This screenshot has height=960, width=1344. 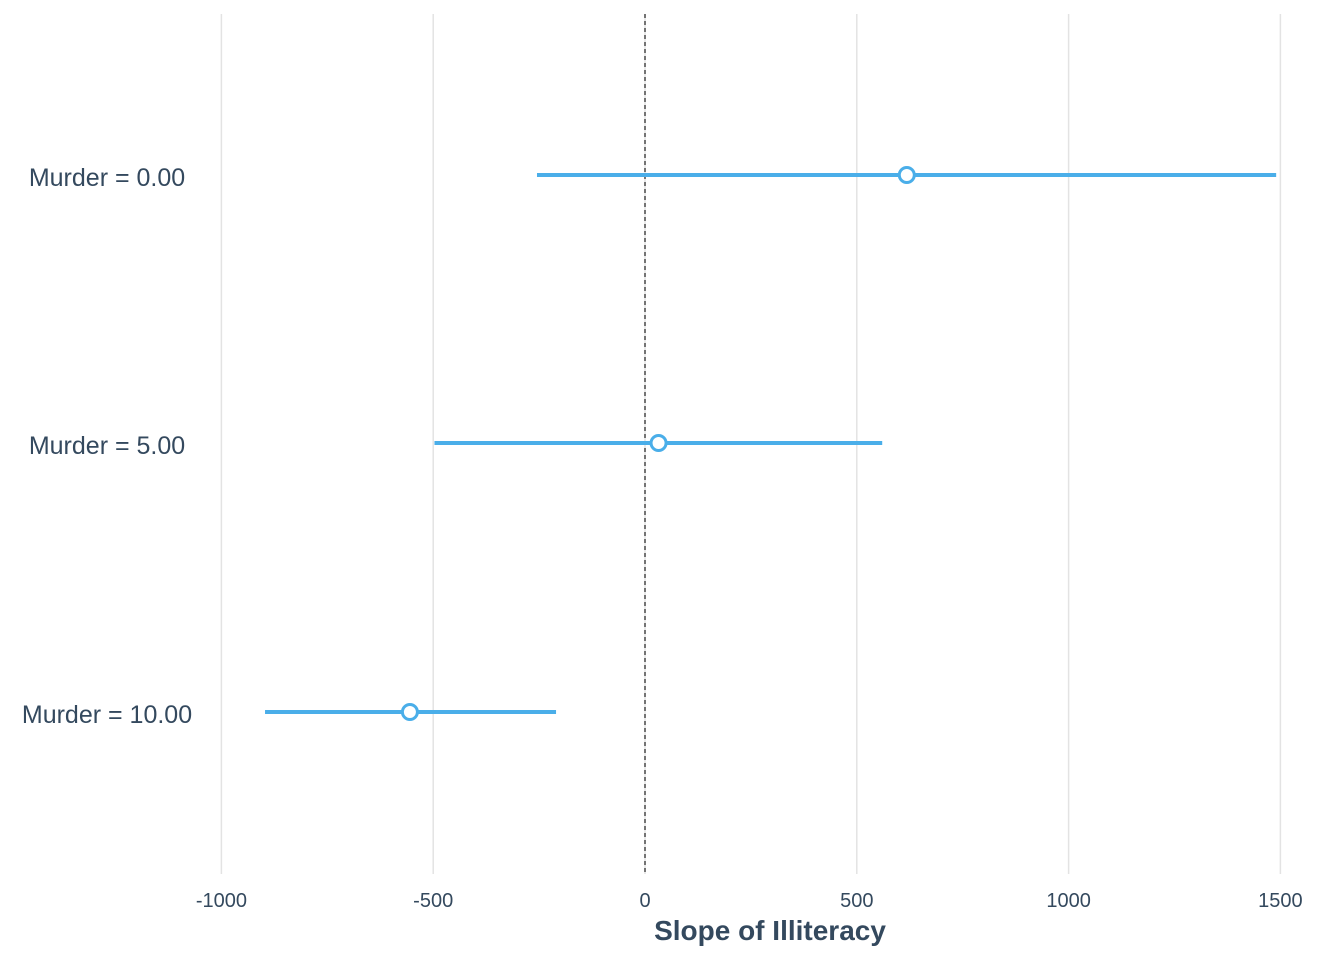 What do you see at coordinates (770, 930) in the screenshot?
I see `x-axis-title: Slope of Illiteracy` at bounding box center [770, 930].